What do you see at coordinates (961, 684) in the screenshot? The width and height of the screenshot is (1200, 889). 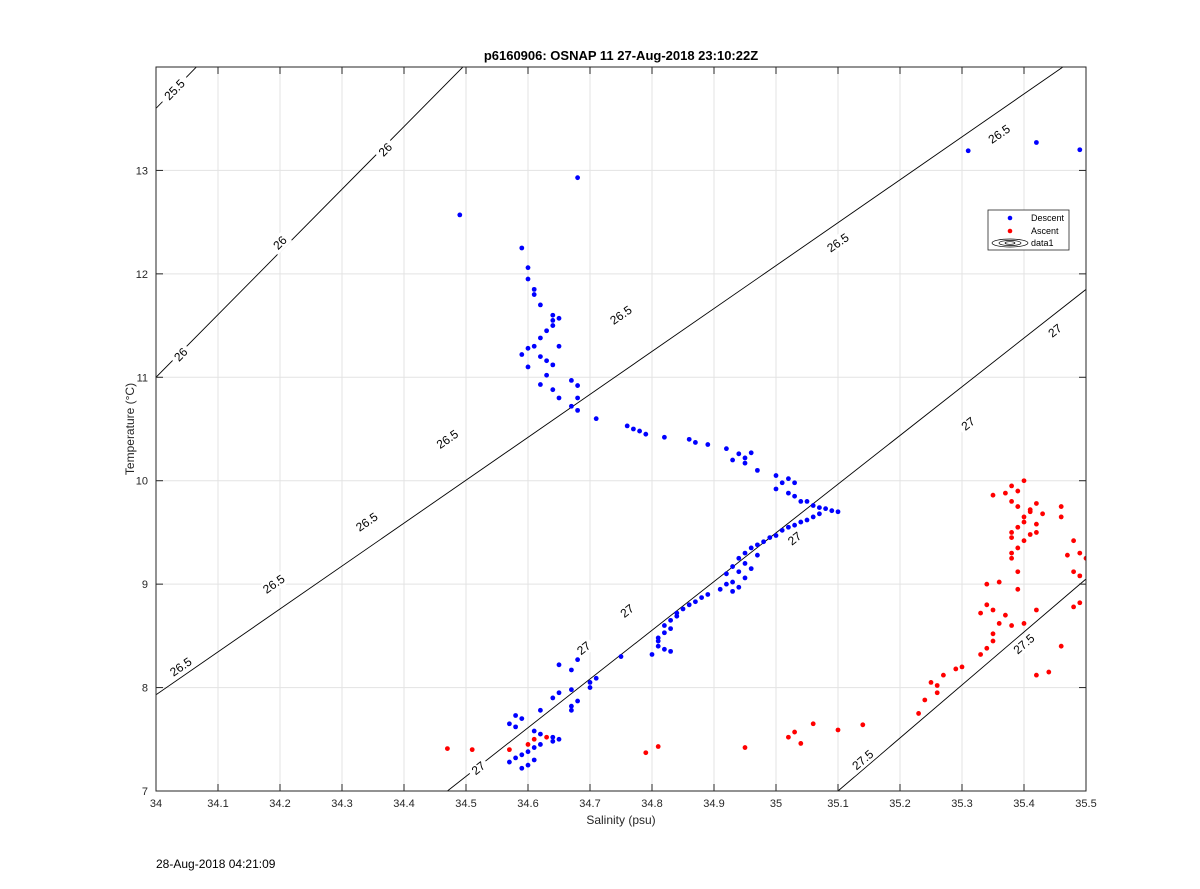 I see `isopycnal-27.5` at bounding box center [961, 684].